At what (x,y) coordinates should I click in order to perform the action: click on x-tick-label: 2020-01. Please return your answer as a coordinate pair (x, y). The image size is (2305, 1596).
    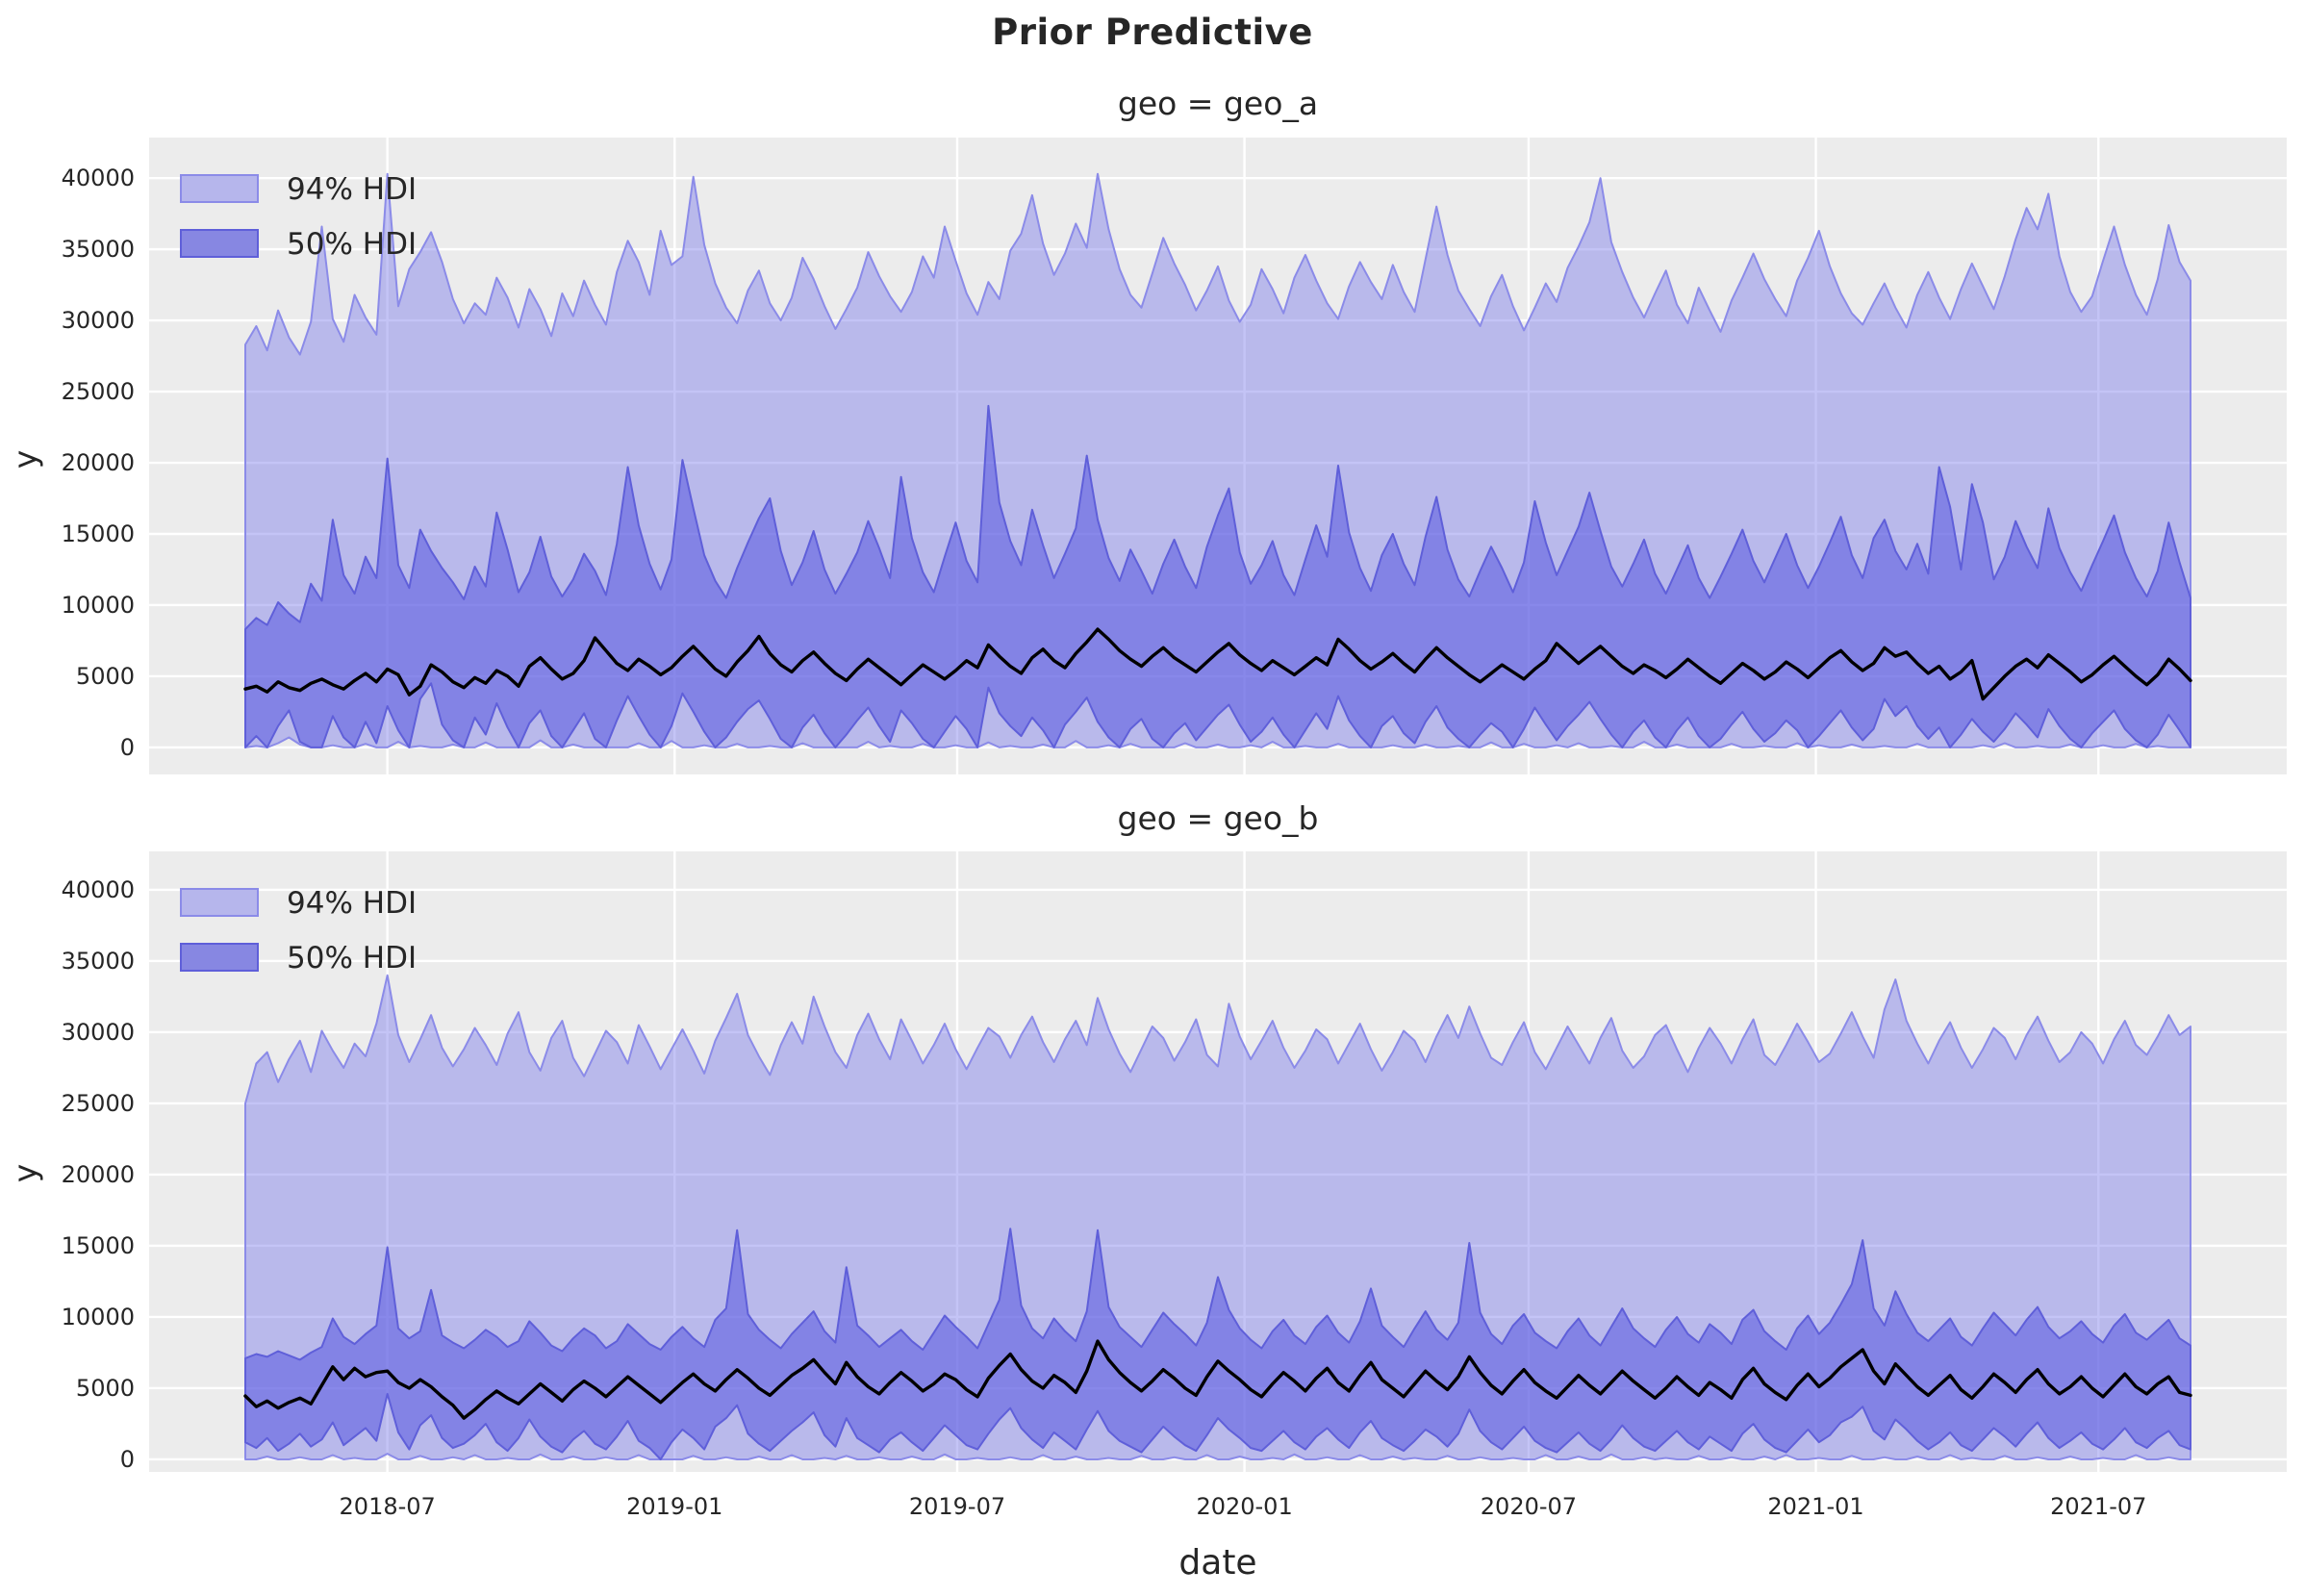
    Looking at the image, I should click on (1244, 1506).